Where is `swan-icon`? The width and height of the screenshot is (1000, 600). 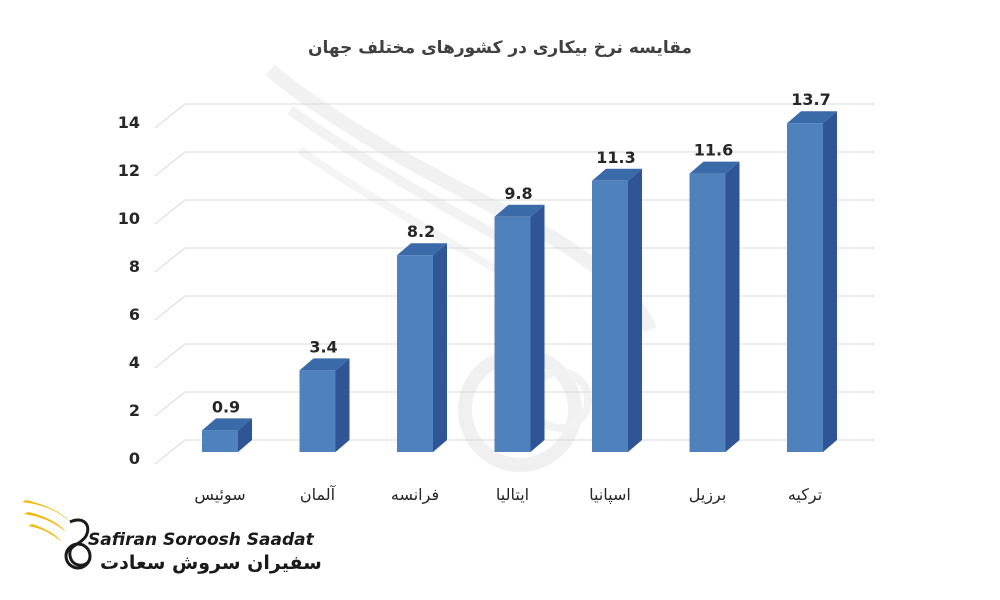
swan-icon is located at coordinates (57, 535).